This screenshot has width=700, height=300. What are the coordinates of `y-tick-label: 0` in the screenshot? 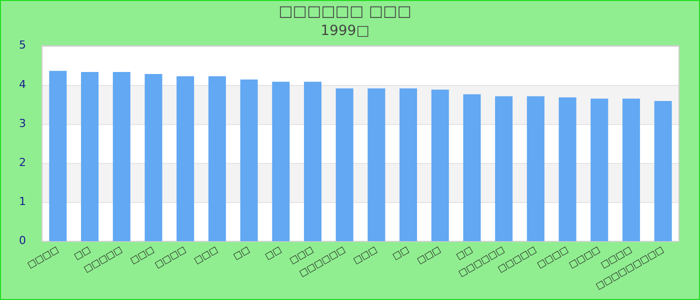 It's located at (22, 241).